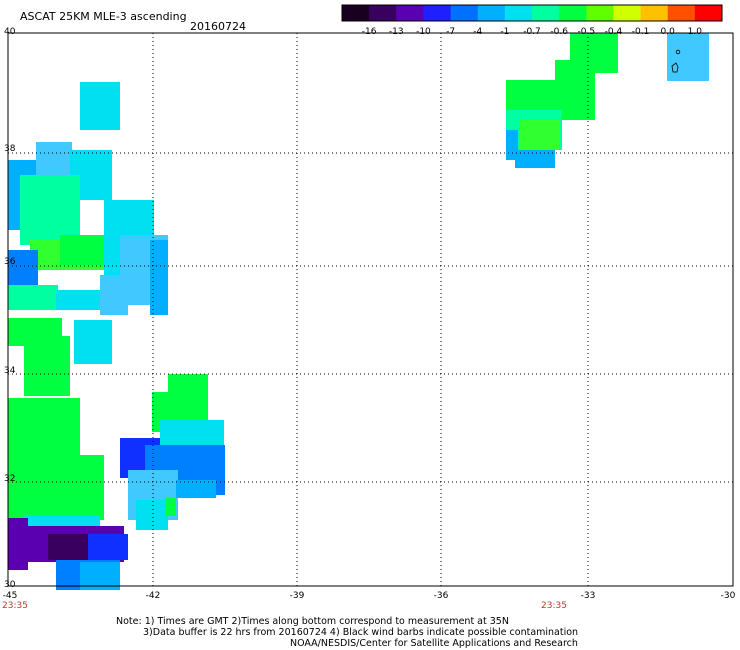  I want to click on lat-label-30: 30, so click(10, 585).